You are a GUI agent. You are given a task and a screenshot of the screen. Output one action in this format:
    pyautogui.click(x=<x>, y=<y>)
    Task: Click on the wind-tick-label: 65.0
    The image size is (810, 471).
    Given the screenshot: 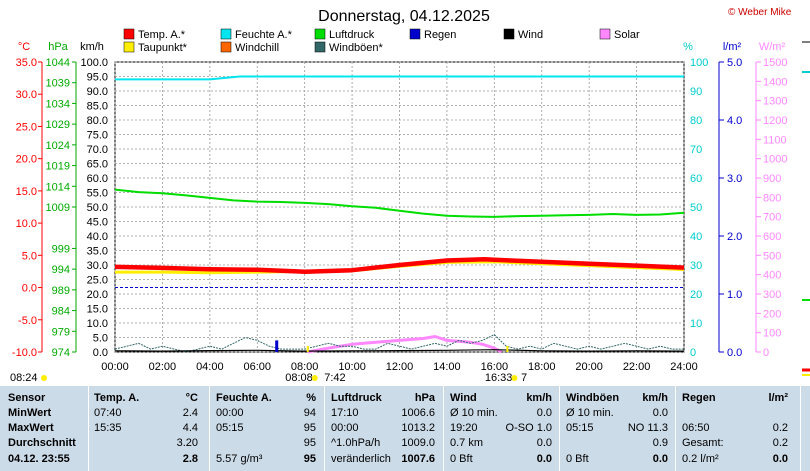 What is the action you would take?
    pyautogui.click(x=97, y=165)
    